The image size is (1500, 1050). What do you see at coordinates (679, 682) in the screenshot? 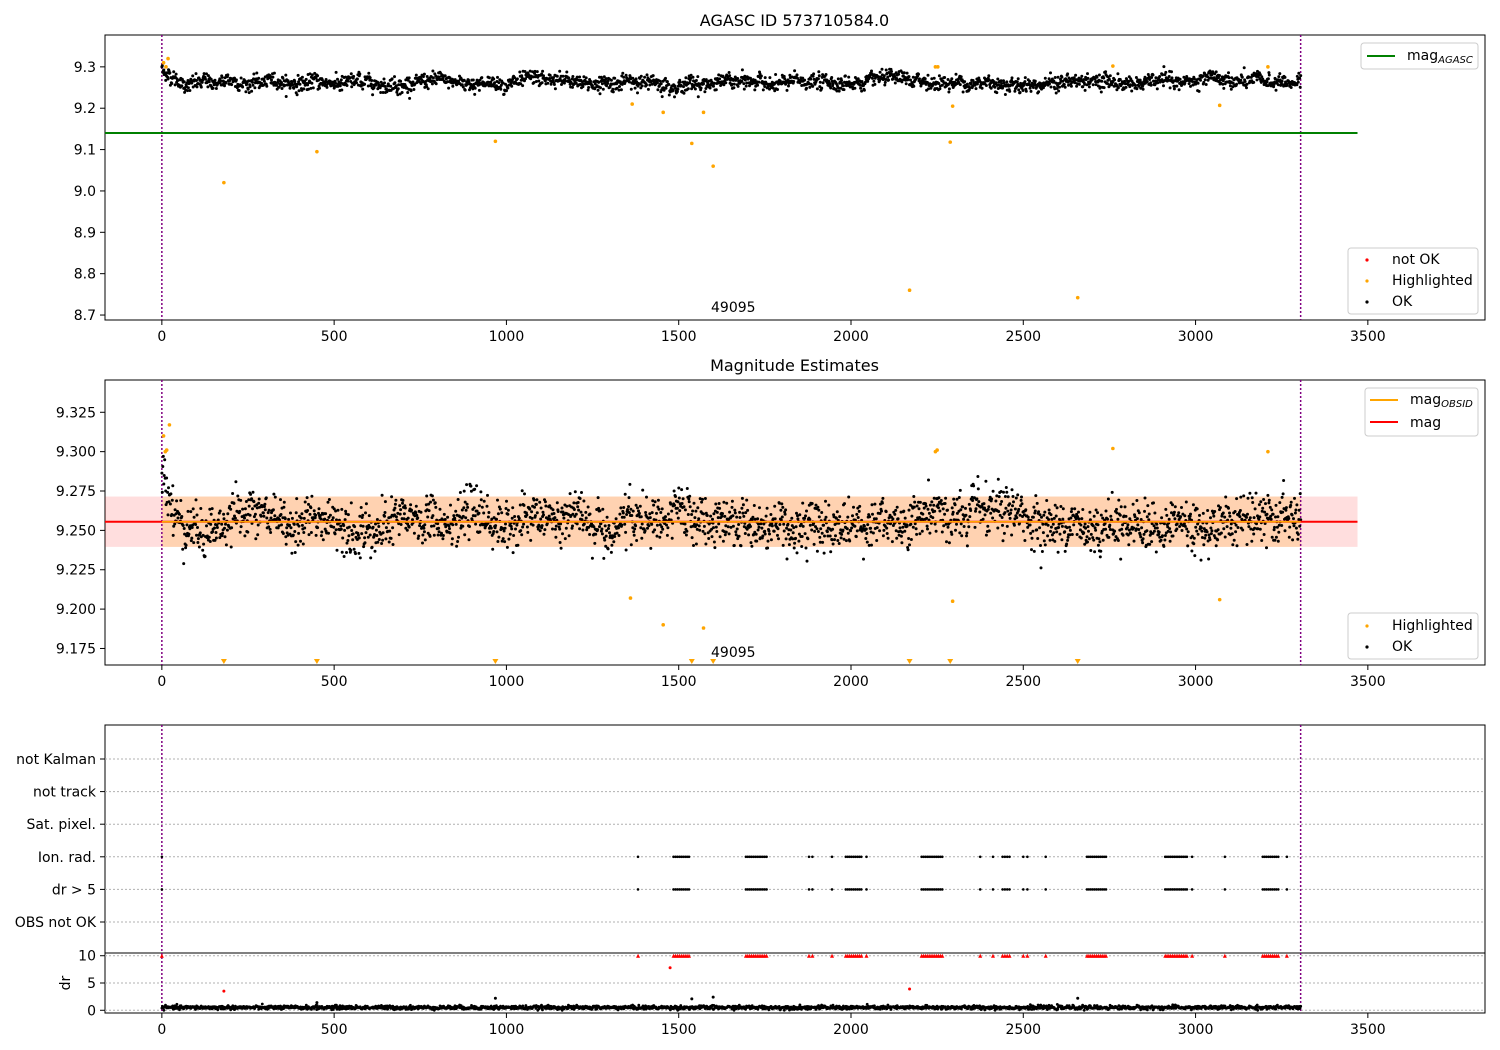
I see `x-tick-label: 1500` at bounding box center [679, 682].